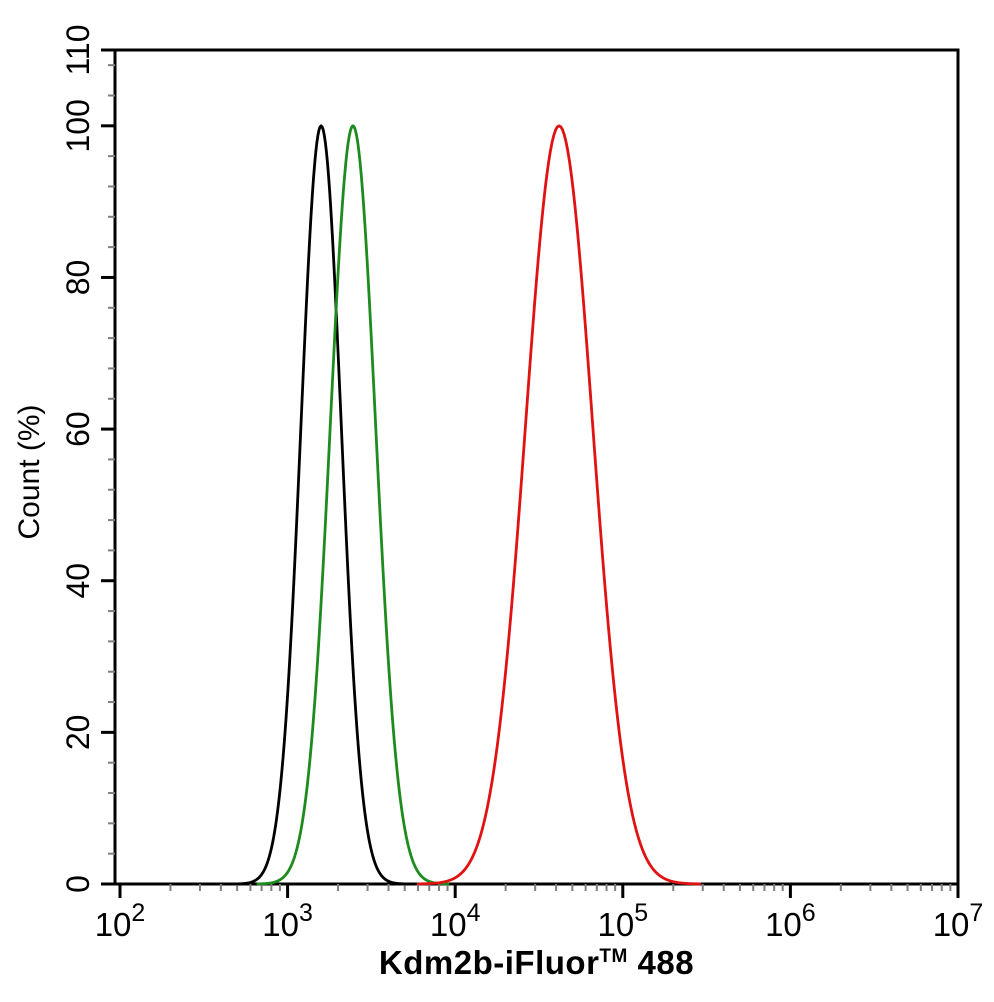 The height and width of the screenshot is (1002, 994). I want to click on x-tick-label: 10⁷, so click(958, 921).